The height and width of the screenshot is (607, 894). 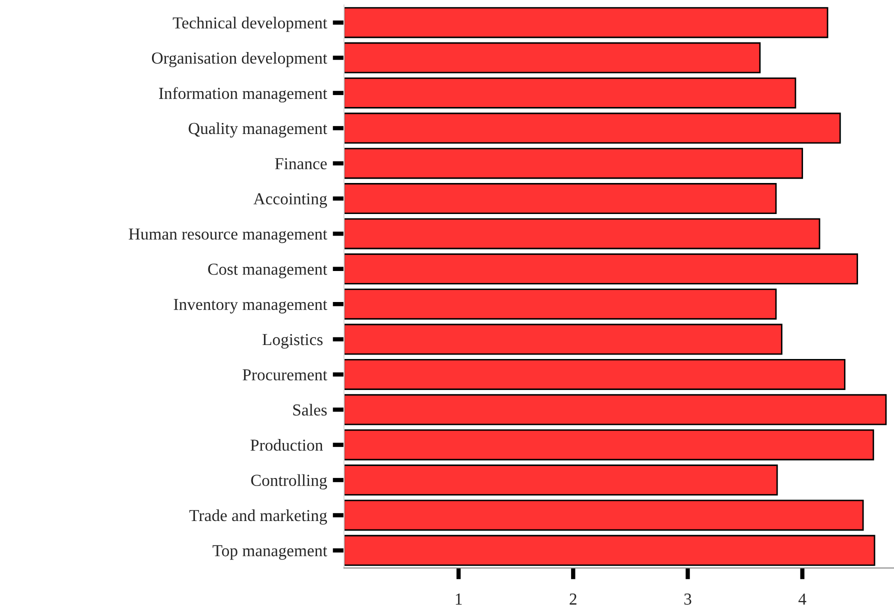 What do you see at coordinates (270, 552) in the screenshot?
I see `y-tick-label: Top management` at bounding box center [270, 552].